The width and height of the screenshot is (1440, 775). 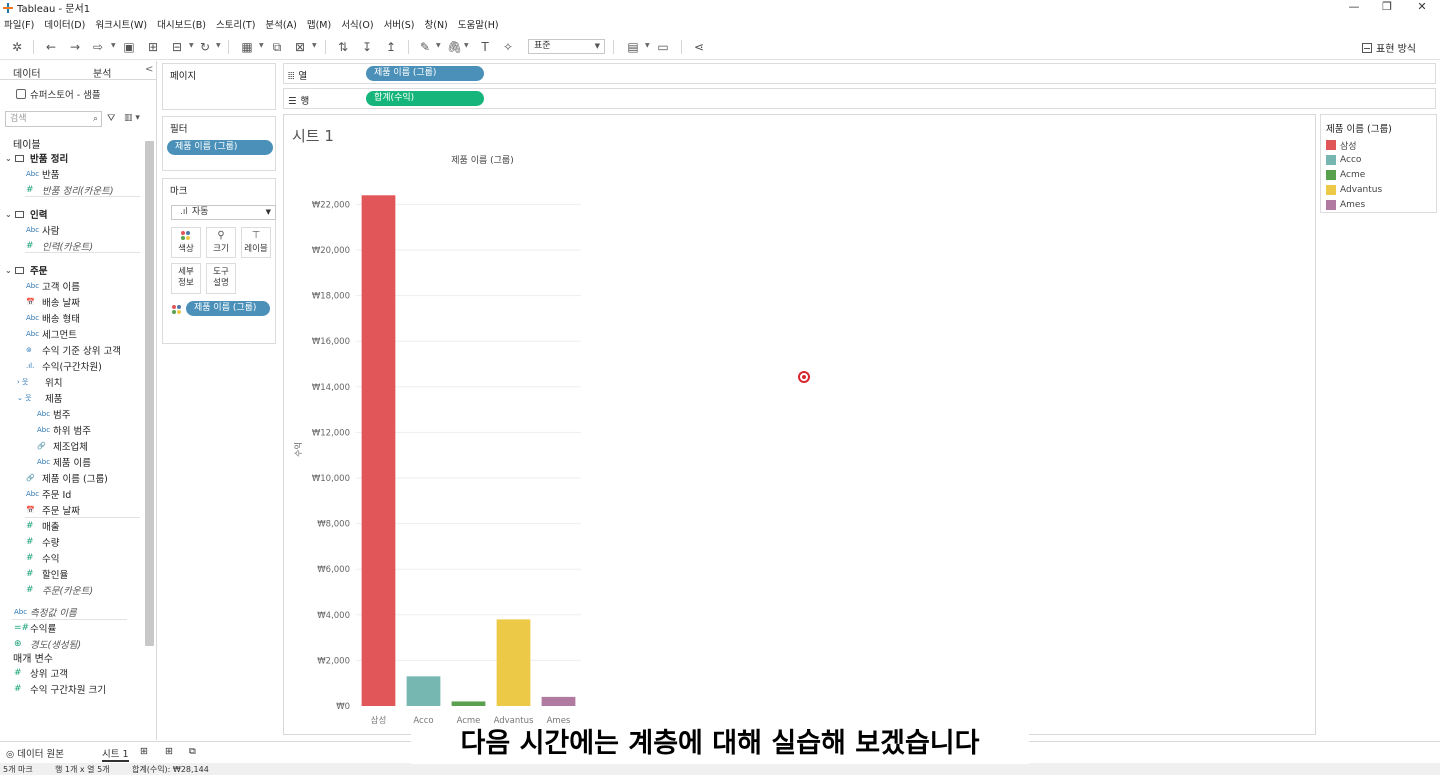 What do you see at coordinates (281, 25) in the screenshot?
I see `menu-item-5: 분석(A)` at bounding box center [281, 25].